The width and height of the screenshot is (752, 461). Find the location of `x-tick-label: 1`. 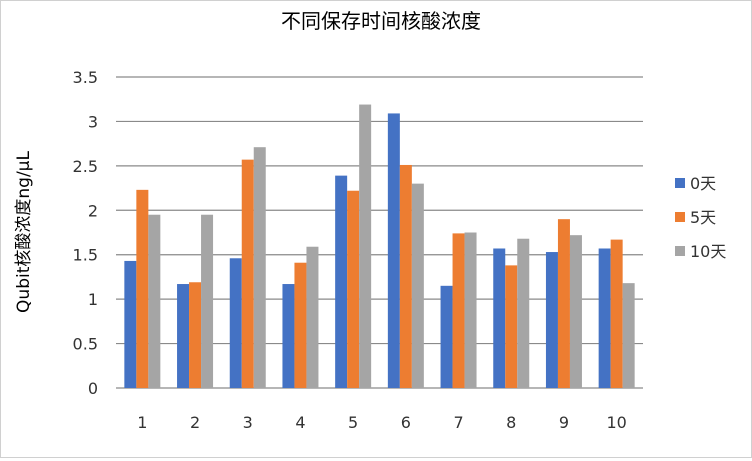

x-tick-label: 1 is located at coordinates (142, 422).